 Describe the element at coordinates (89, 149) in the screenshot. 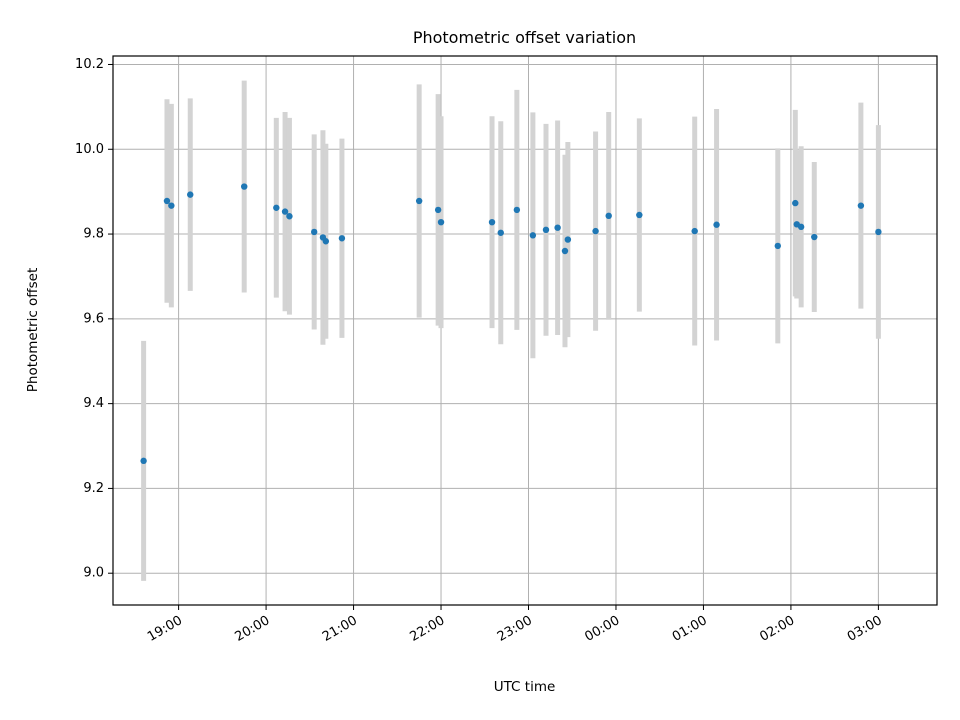

I see `y-tick-label: 10.0` at that location.